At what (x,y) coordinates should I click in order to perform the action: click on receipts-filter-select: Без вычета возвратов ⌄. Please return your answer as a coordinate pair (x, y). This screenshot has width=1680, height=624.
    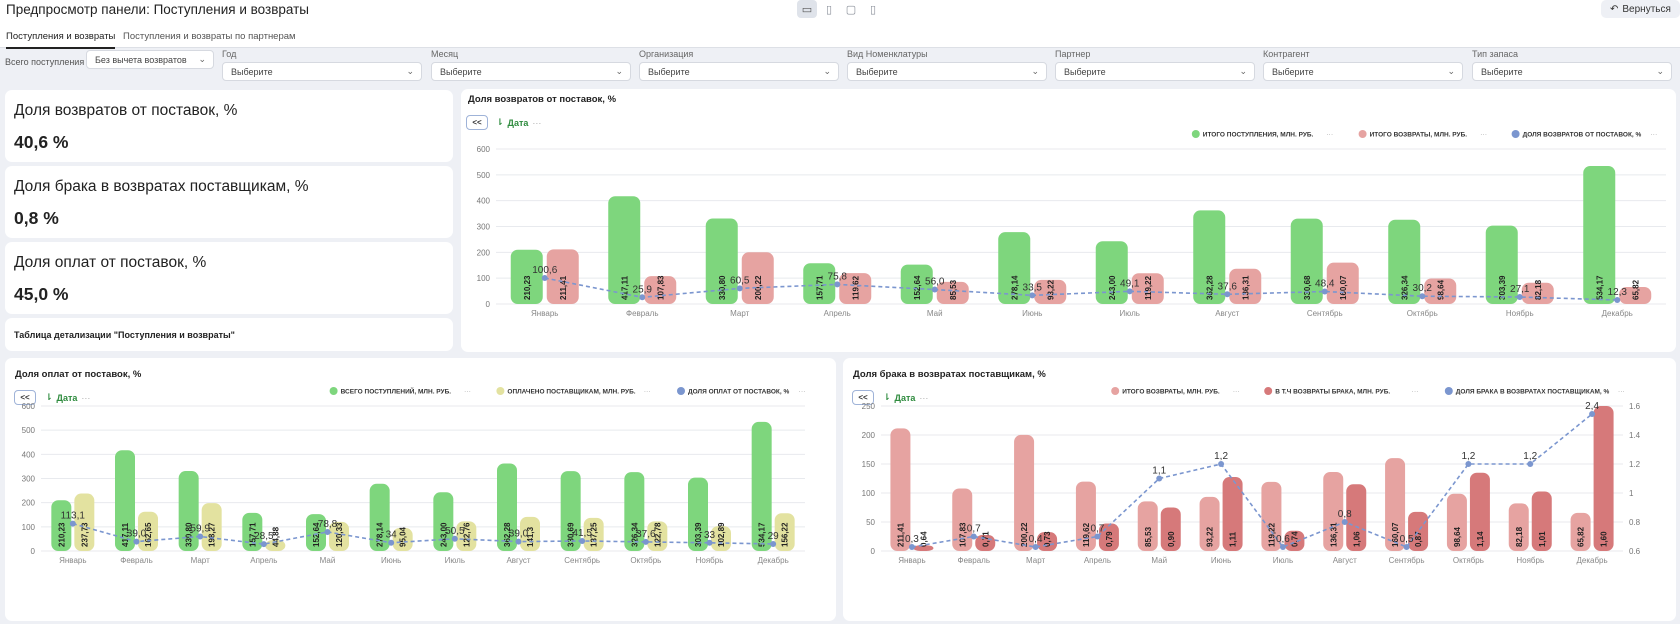
    Looking at the image, I should click on (150, 59).